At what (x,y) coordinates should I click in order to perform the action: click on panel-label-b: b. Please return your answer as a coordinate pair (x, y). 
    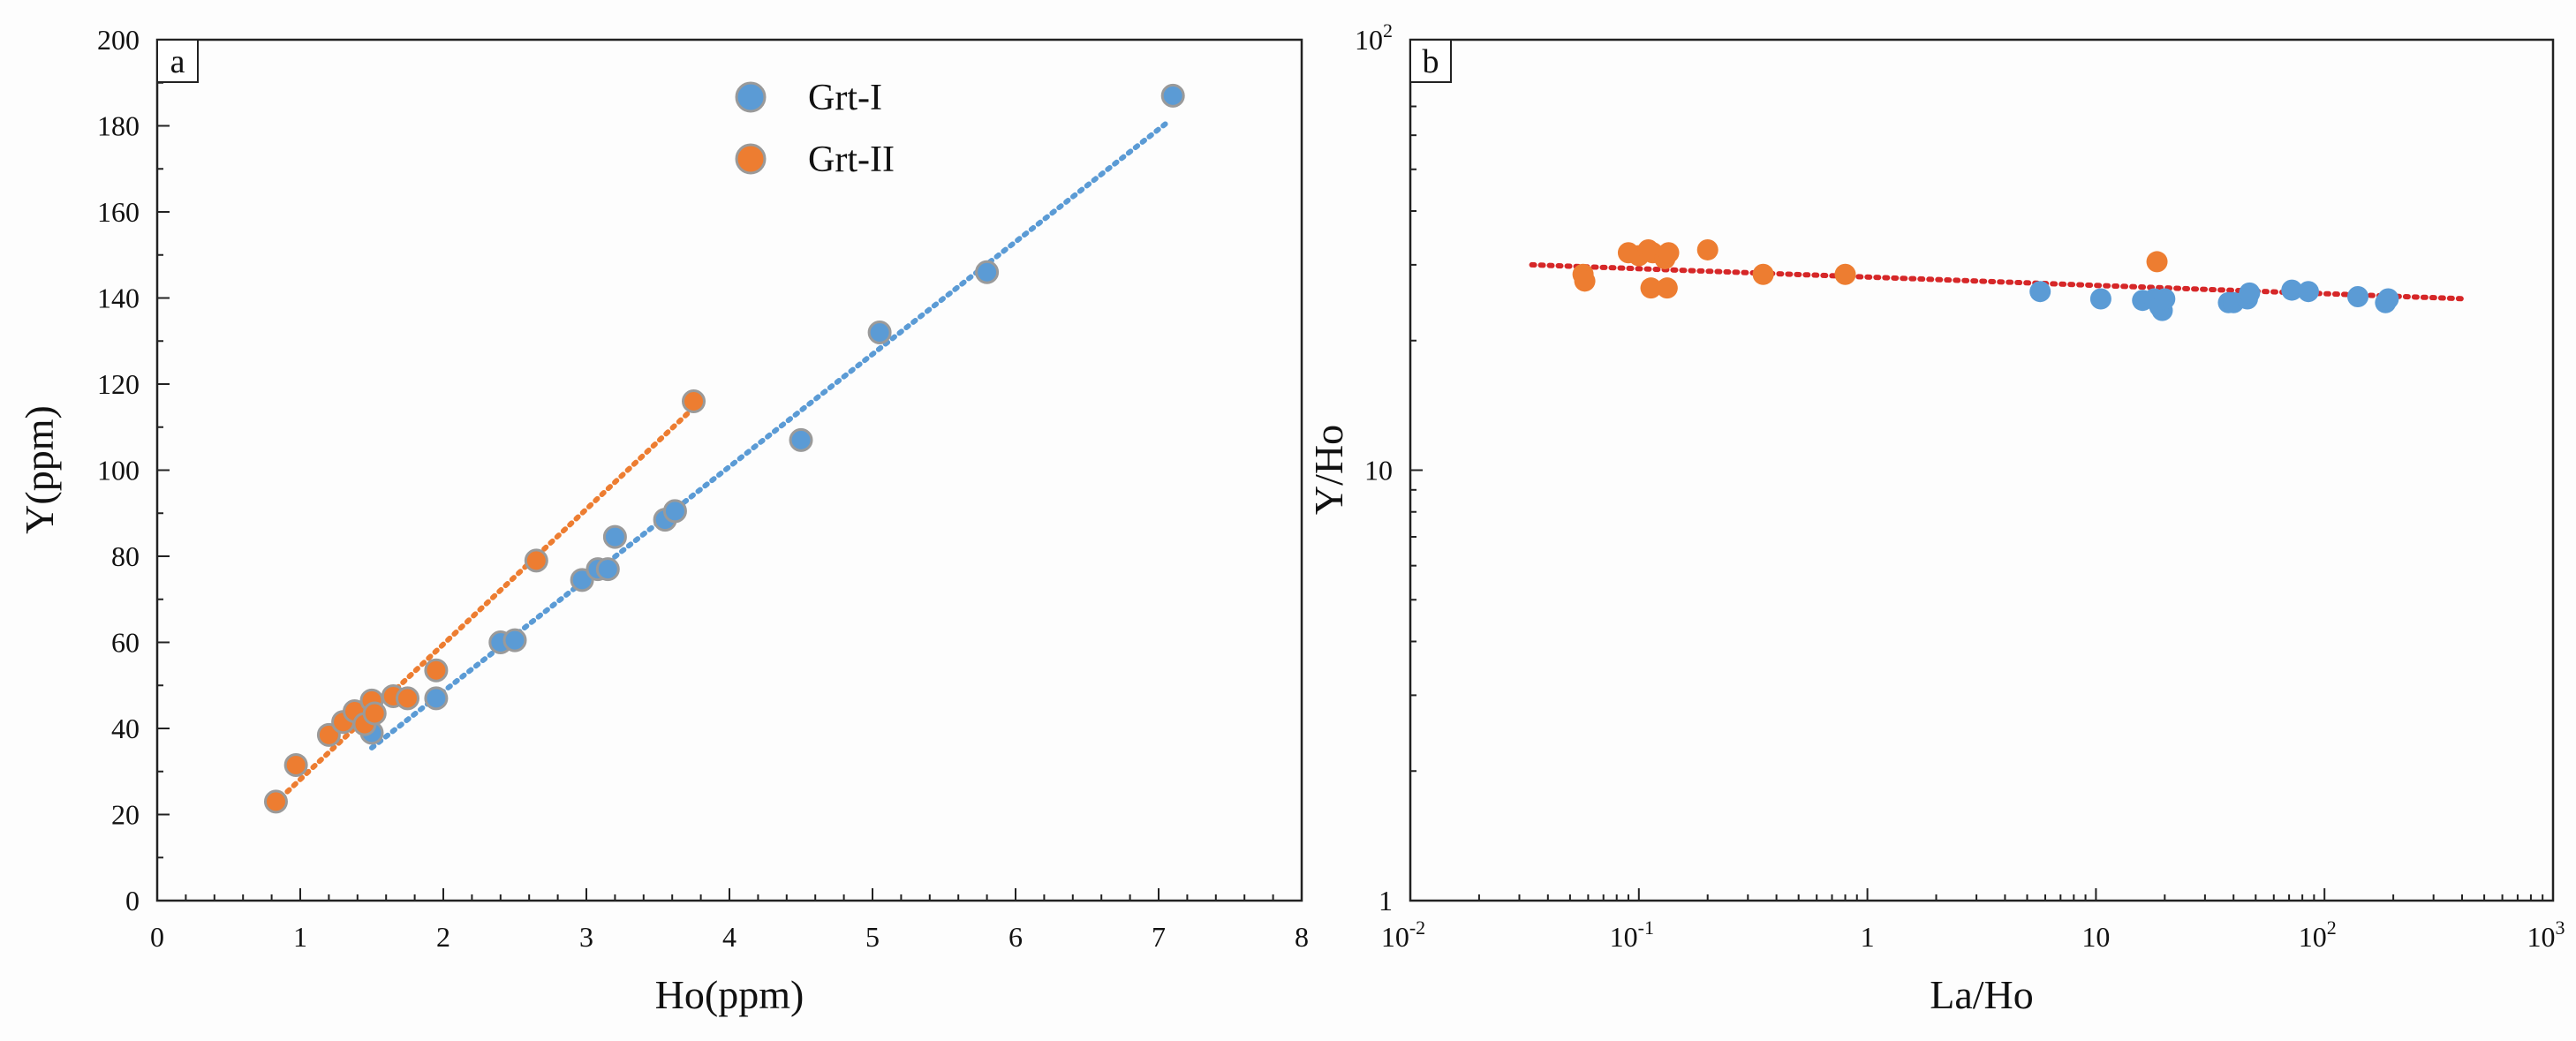
    Looking at the image, I should click on (1431, 61).